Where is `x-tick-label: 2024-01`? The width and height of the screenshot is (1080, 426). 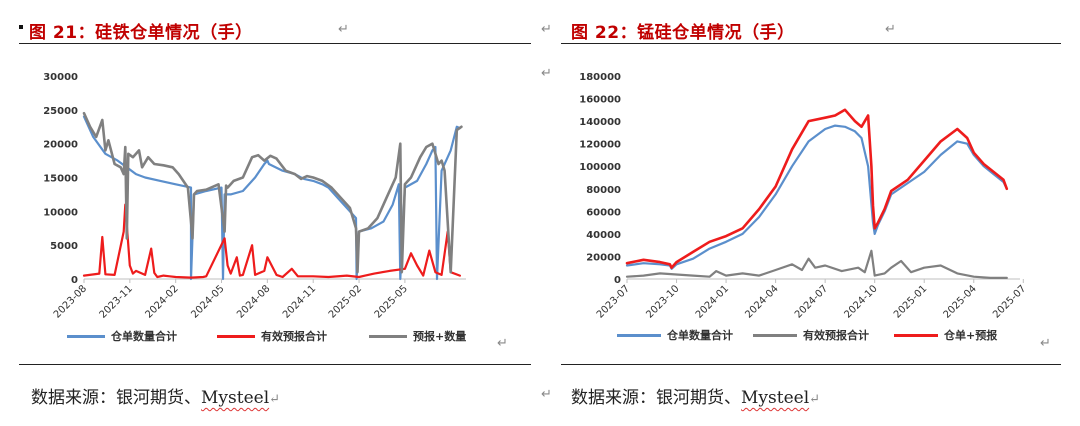
x-tick-label: 2024-01 is located at coordinates (712, 301).